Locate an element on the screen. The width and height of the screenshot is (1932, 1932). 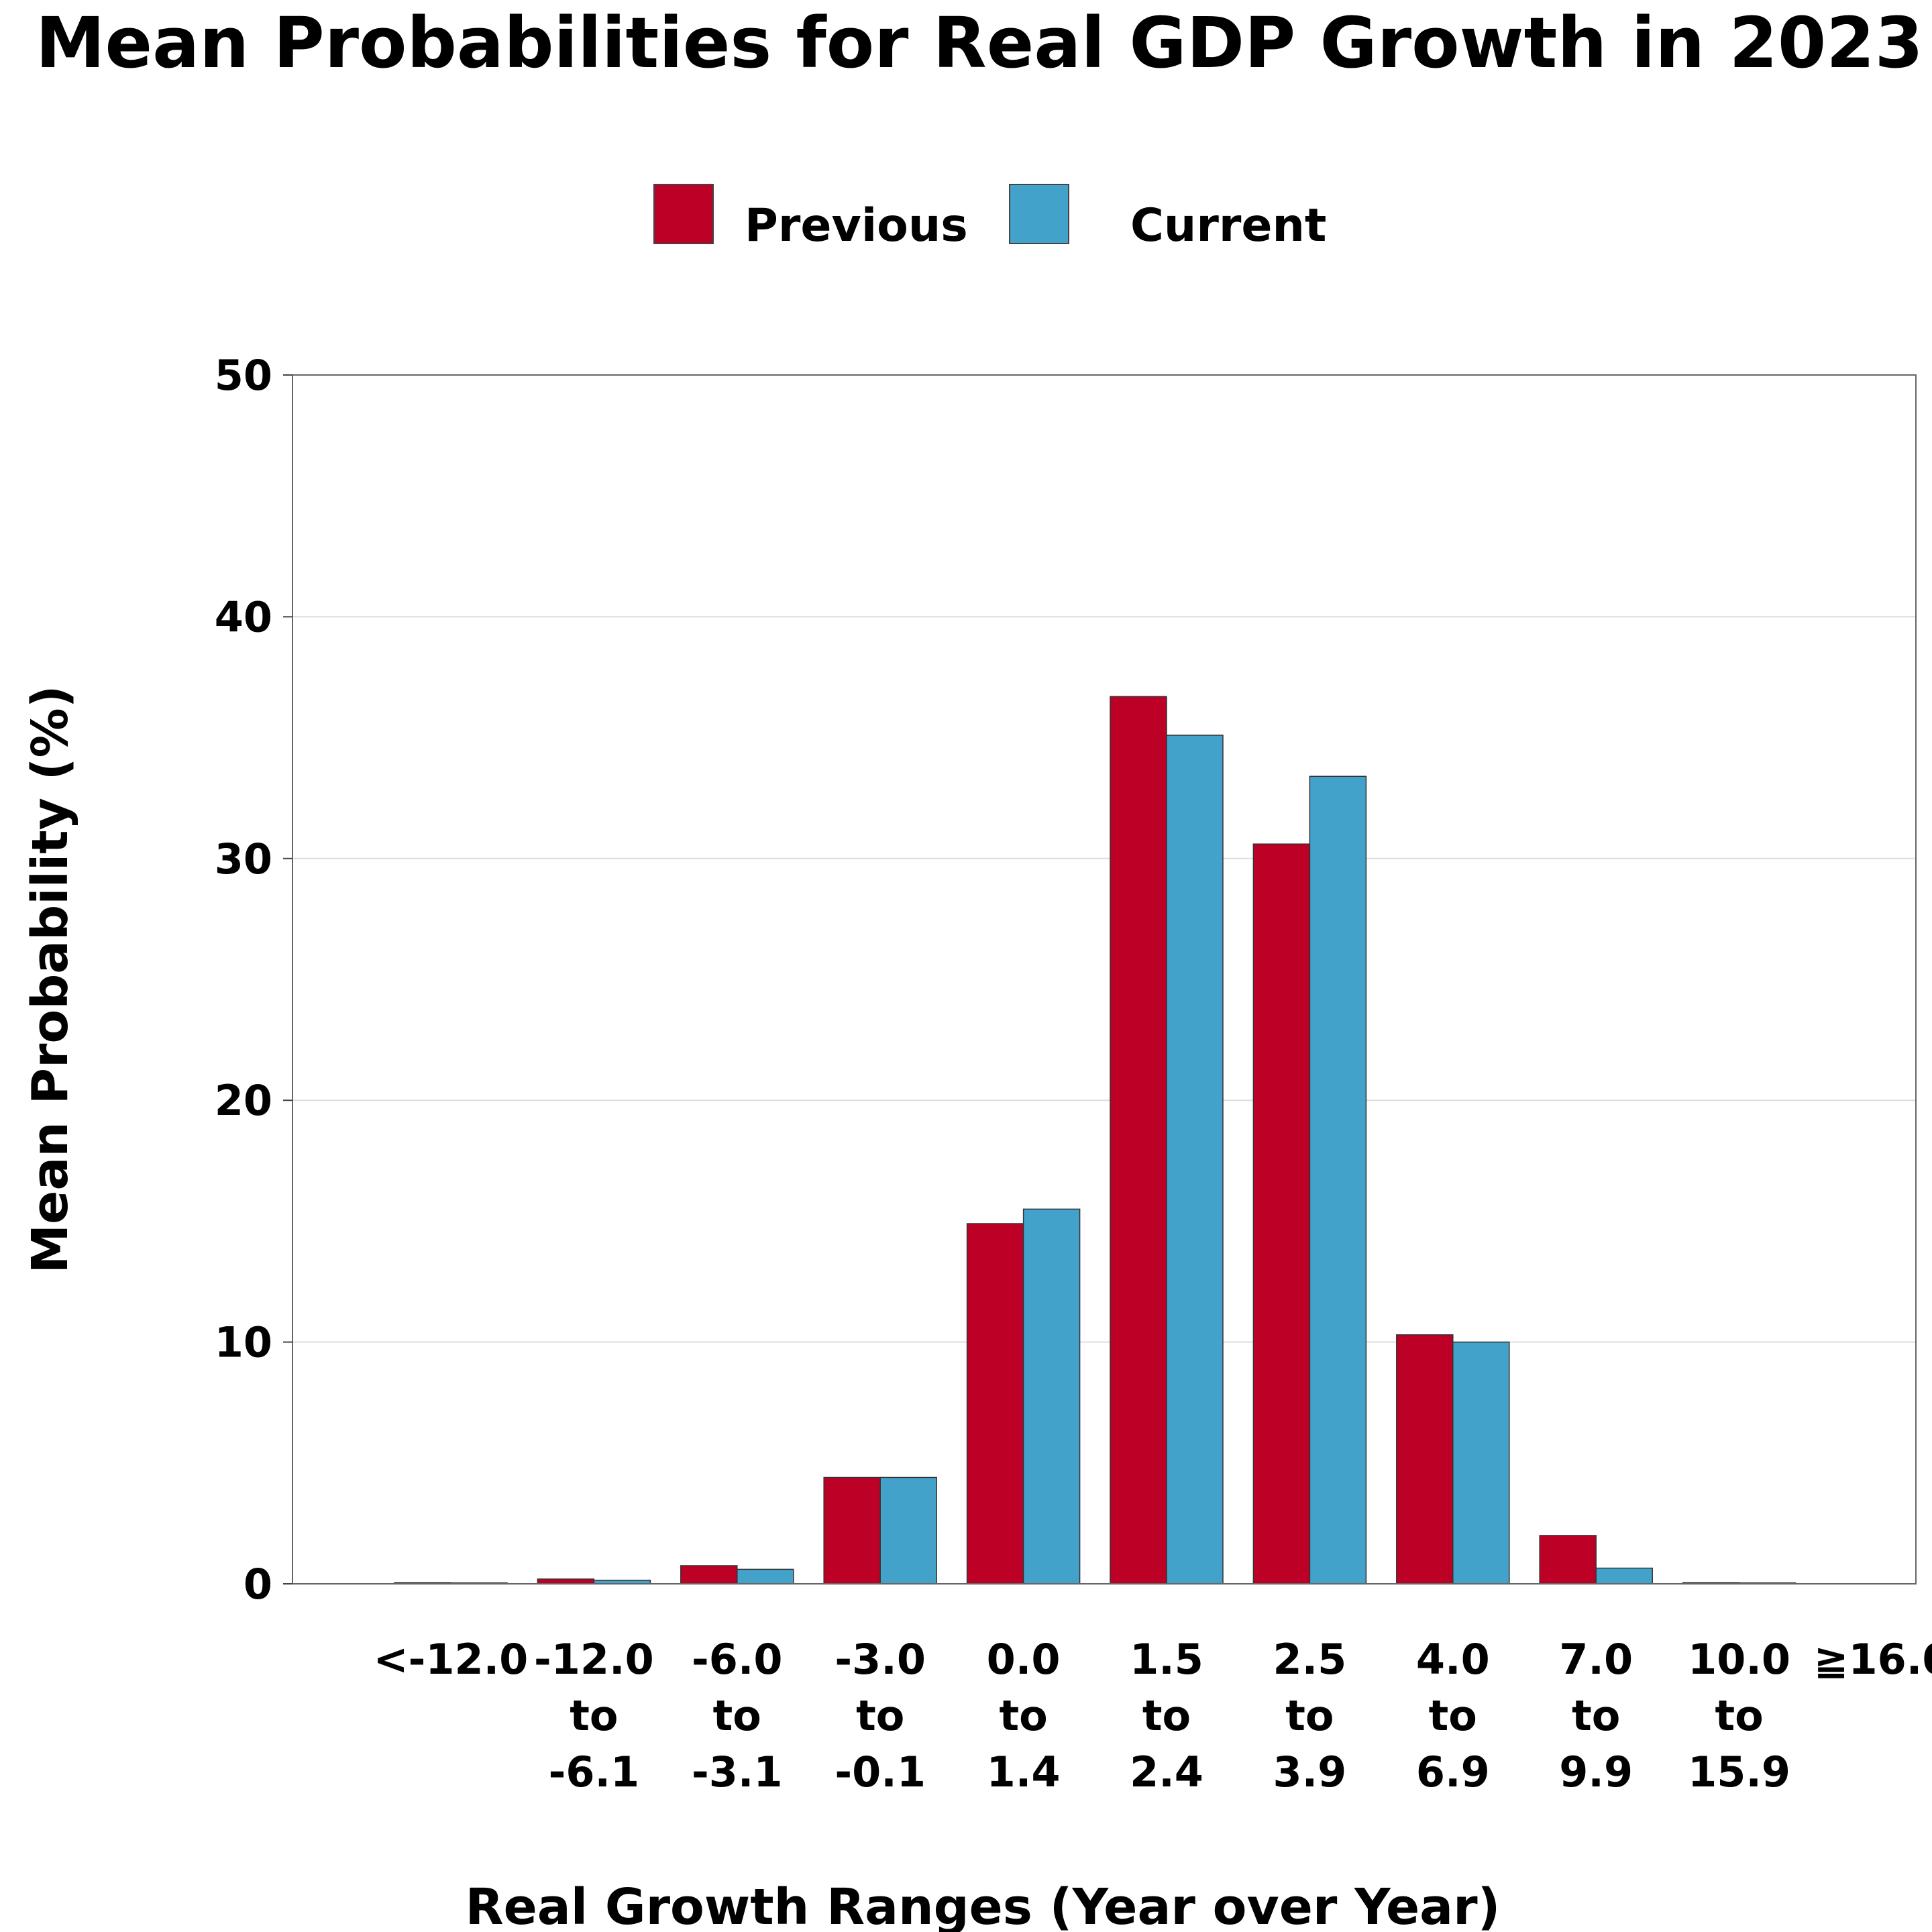
x-tick-label: 0.0 to 1.4 is located at coordinates (1024, 1715).